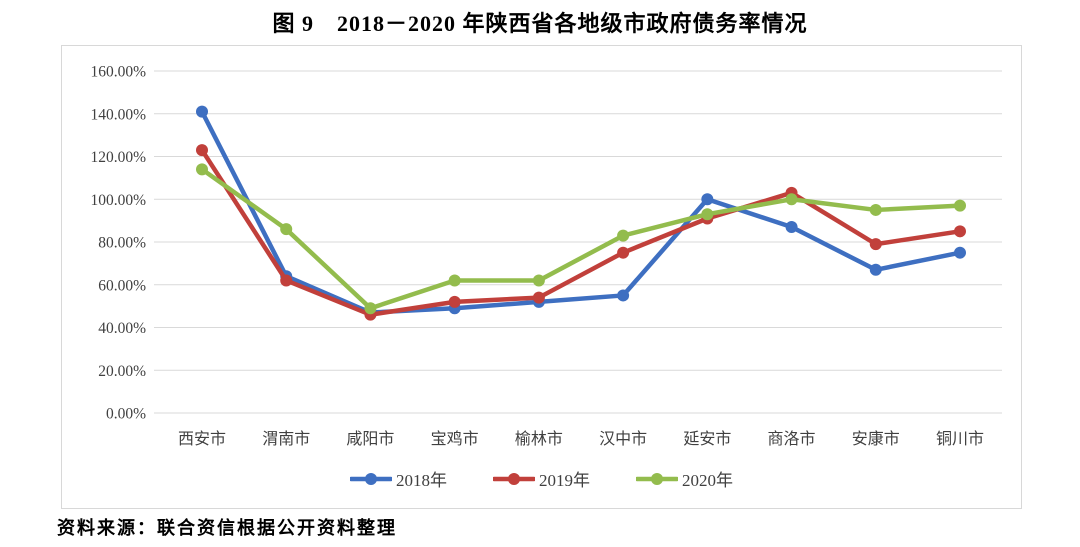 This screenshot has width=1080, height=547. Describe the element at coordinates (122, 285) in the screenshot. I see `y-tick-label: 60.00%` at that location.